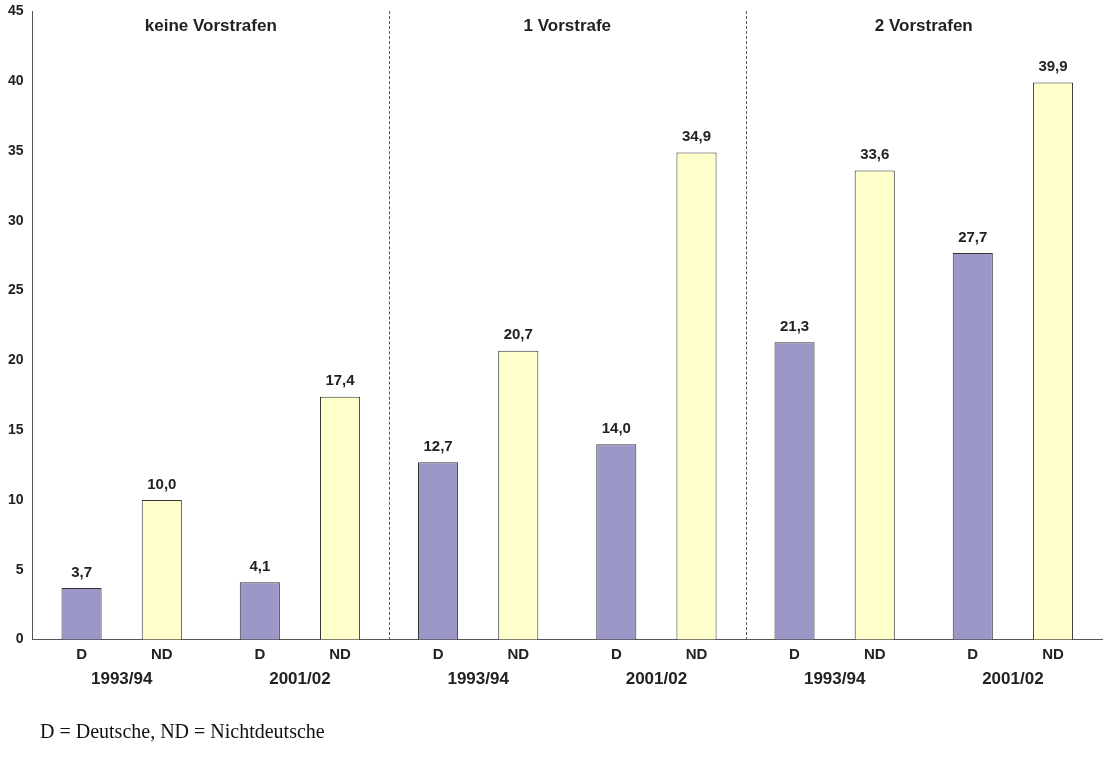 Image resolution: width=1117 pixels, height=767 pixels. I want to click on y-tick-label: 25, so click(15, 289).